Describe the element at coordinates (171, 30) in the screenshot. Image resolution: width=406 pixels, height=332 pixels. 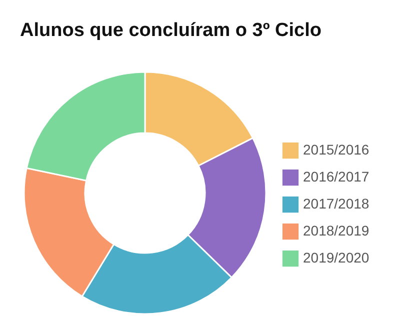
I see `chart-title: Alunos que concluíram o 3º Ciclo` at that location.